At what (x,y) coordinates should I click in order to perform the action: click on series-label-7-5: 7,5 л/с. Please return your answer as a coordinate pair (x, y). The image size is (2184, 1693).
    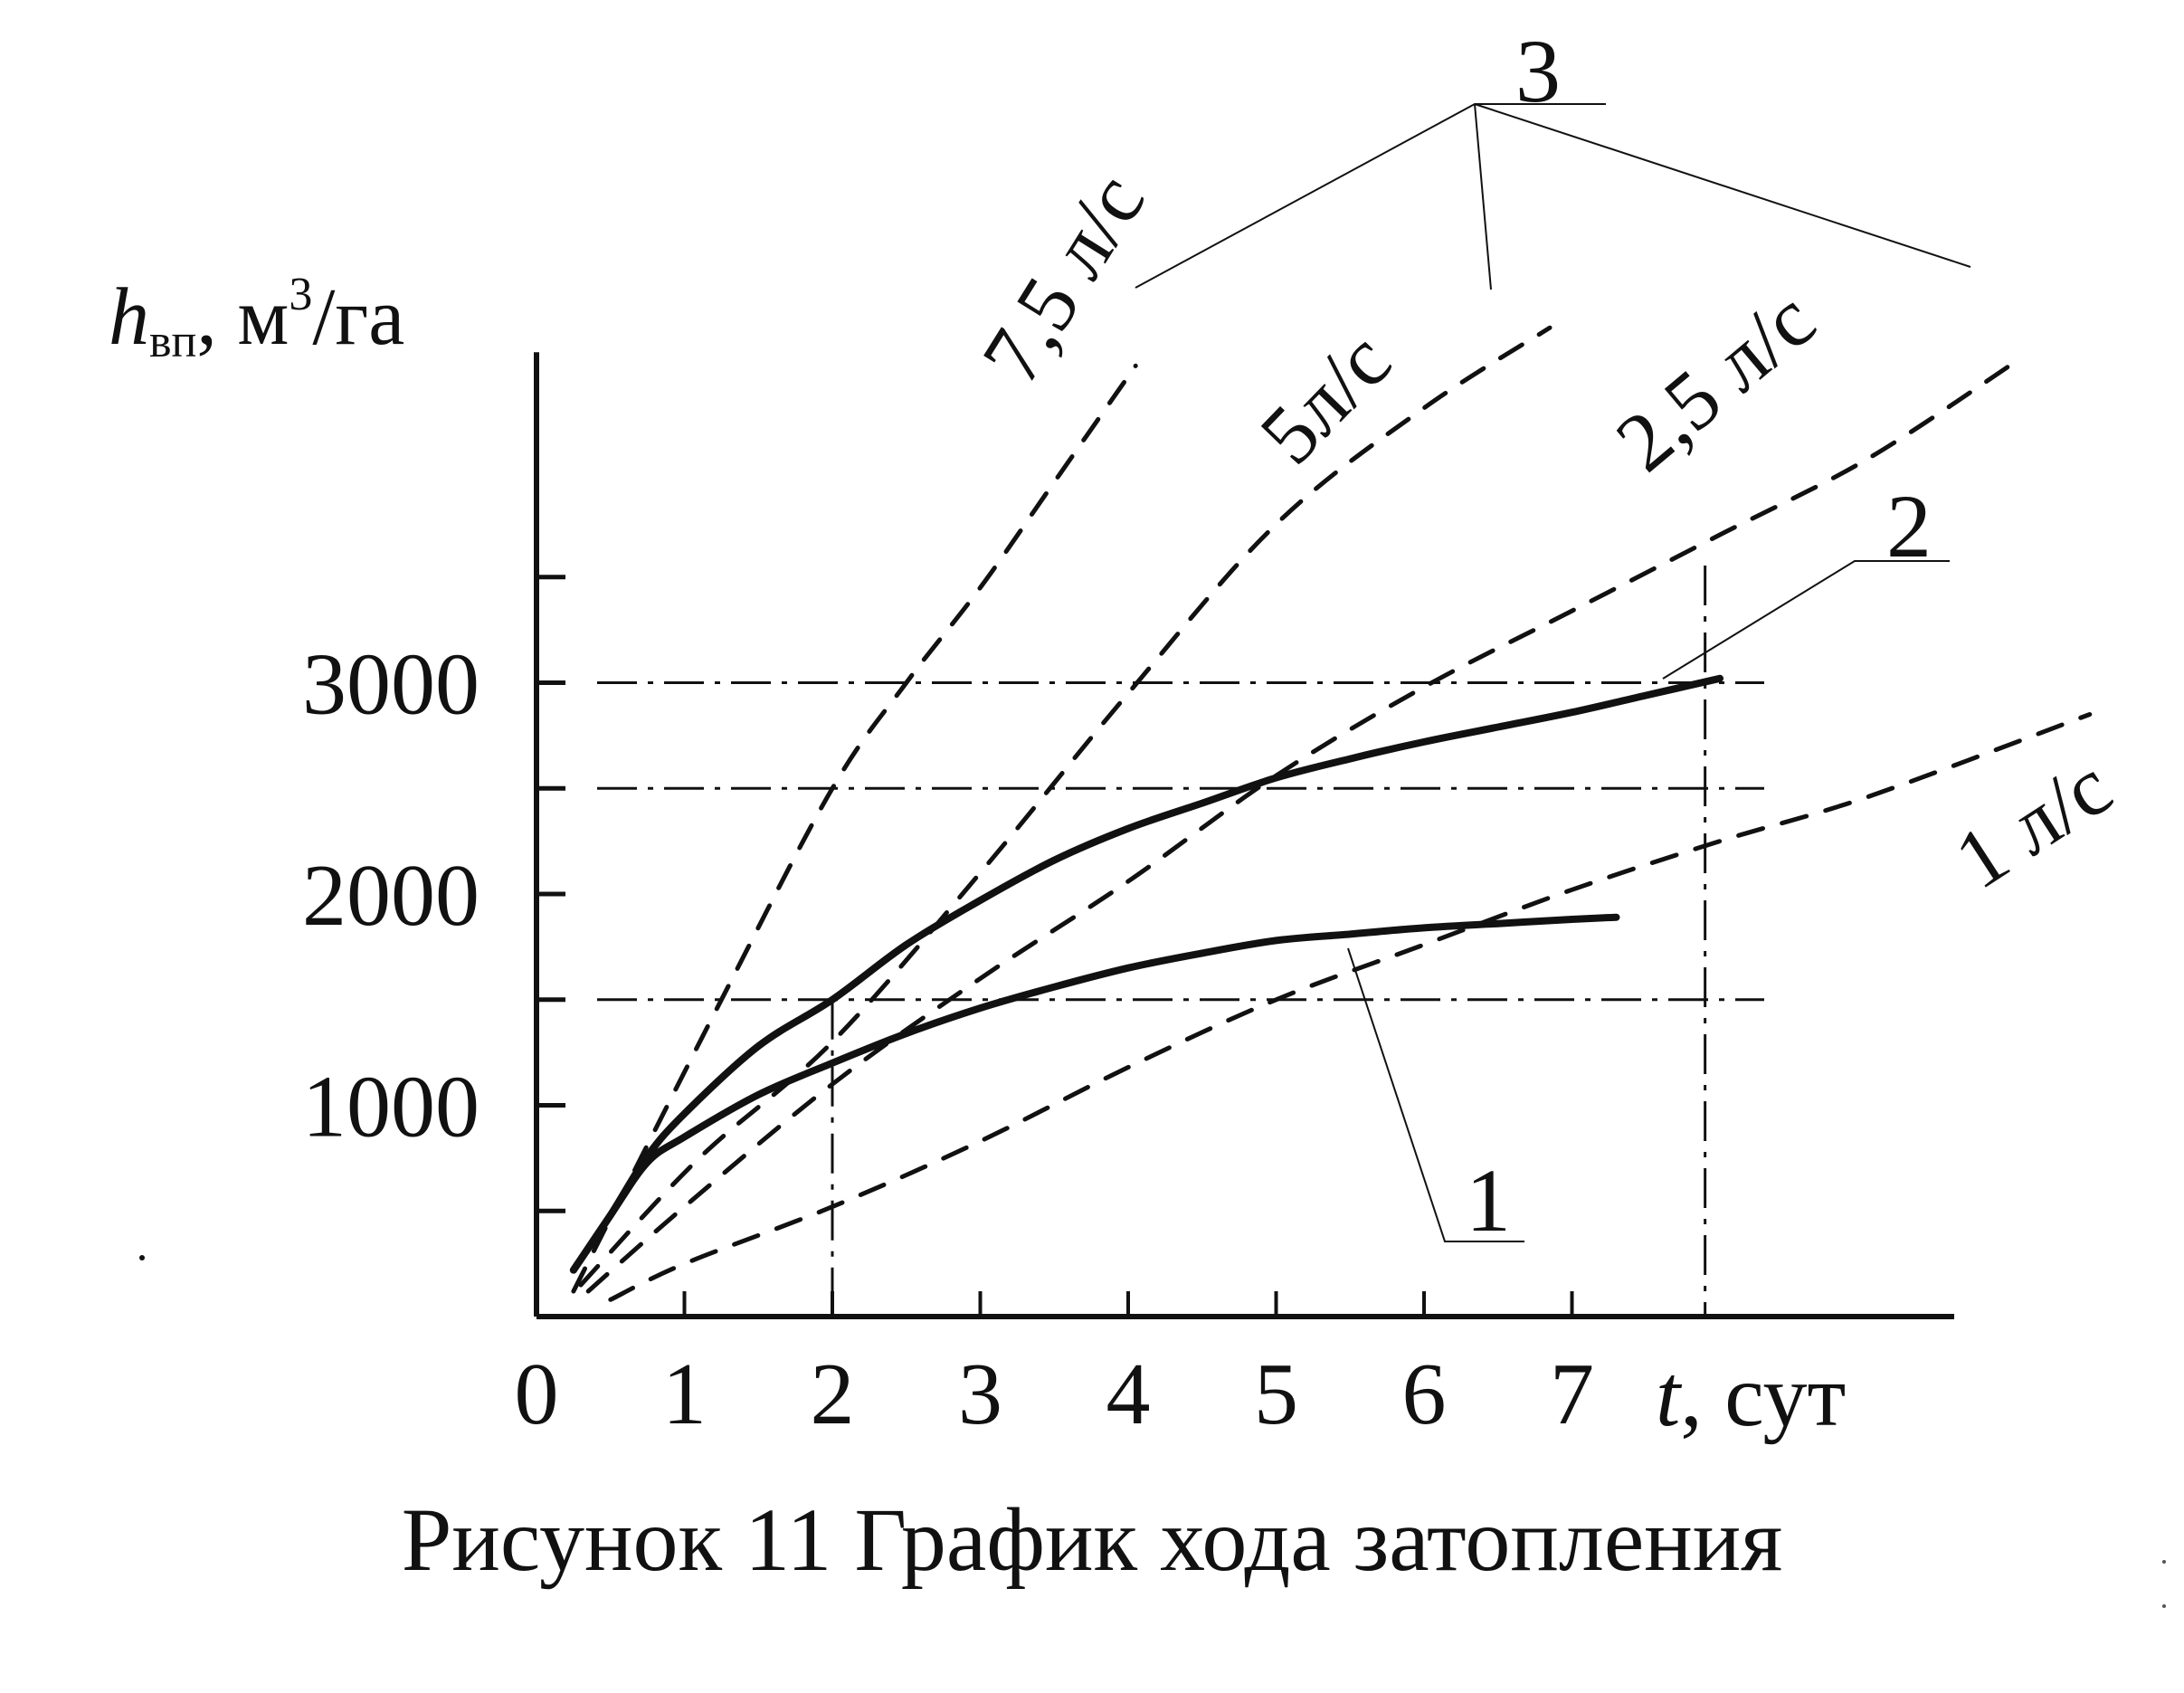
    Looking at the image, I should click on (1063, 277).